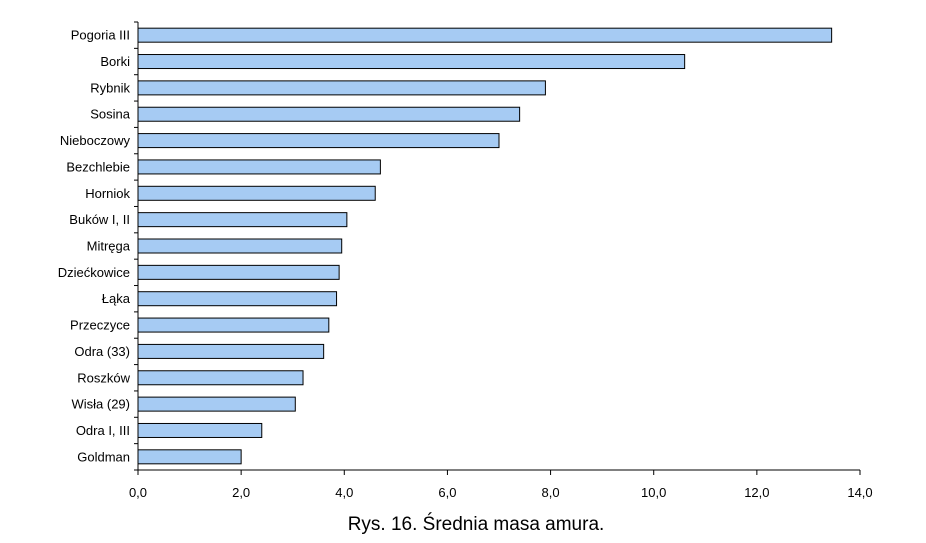  I want to click on category-label: Mitręga, so click(109, 246).